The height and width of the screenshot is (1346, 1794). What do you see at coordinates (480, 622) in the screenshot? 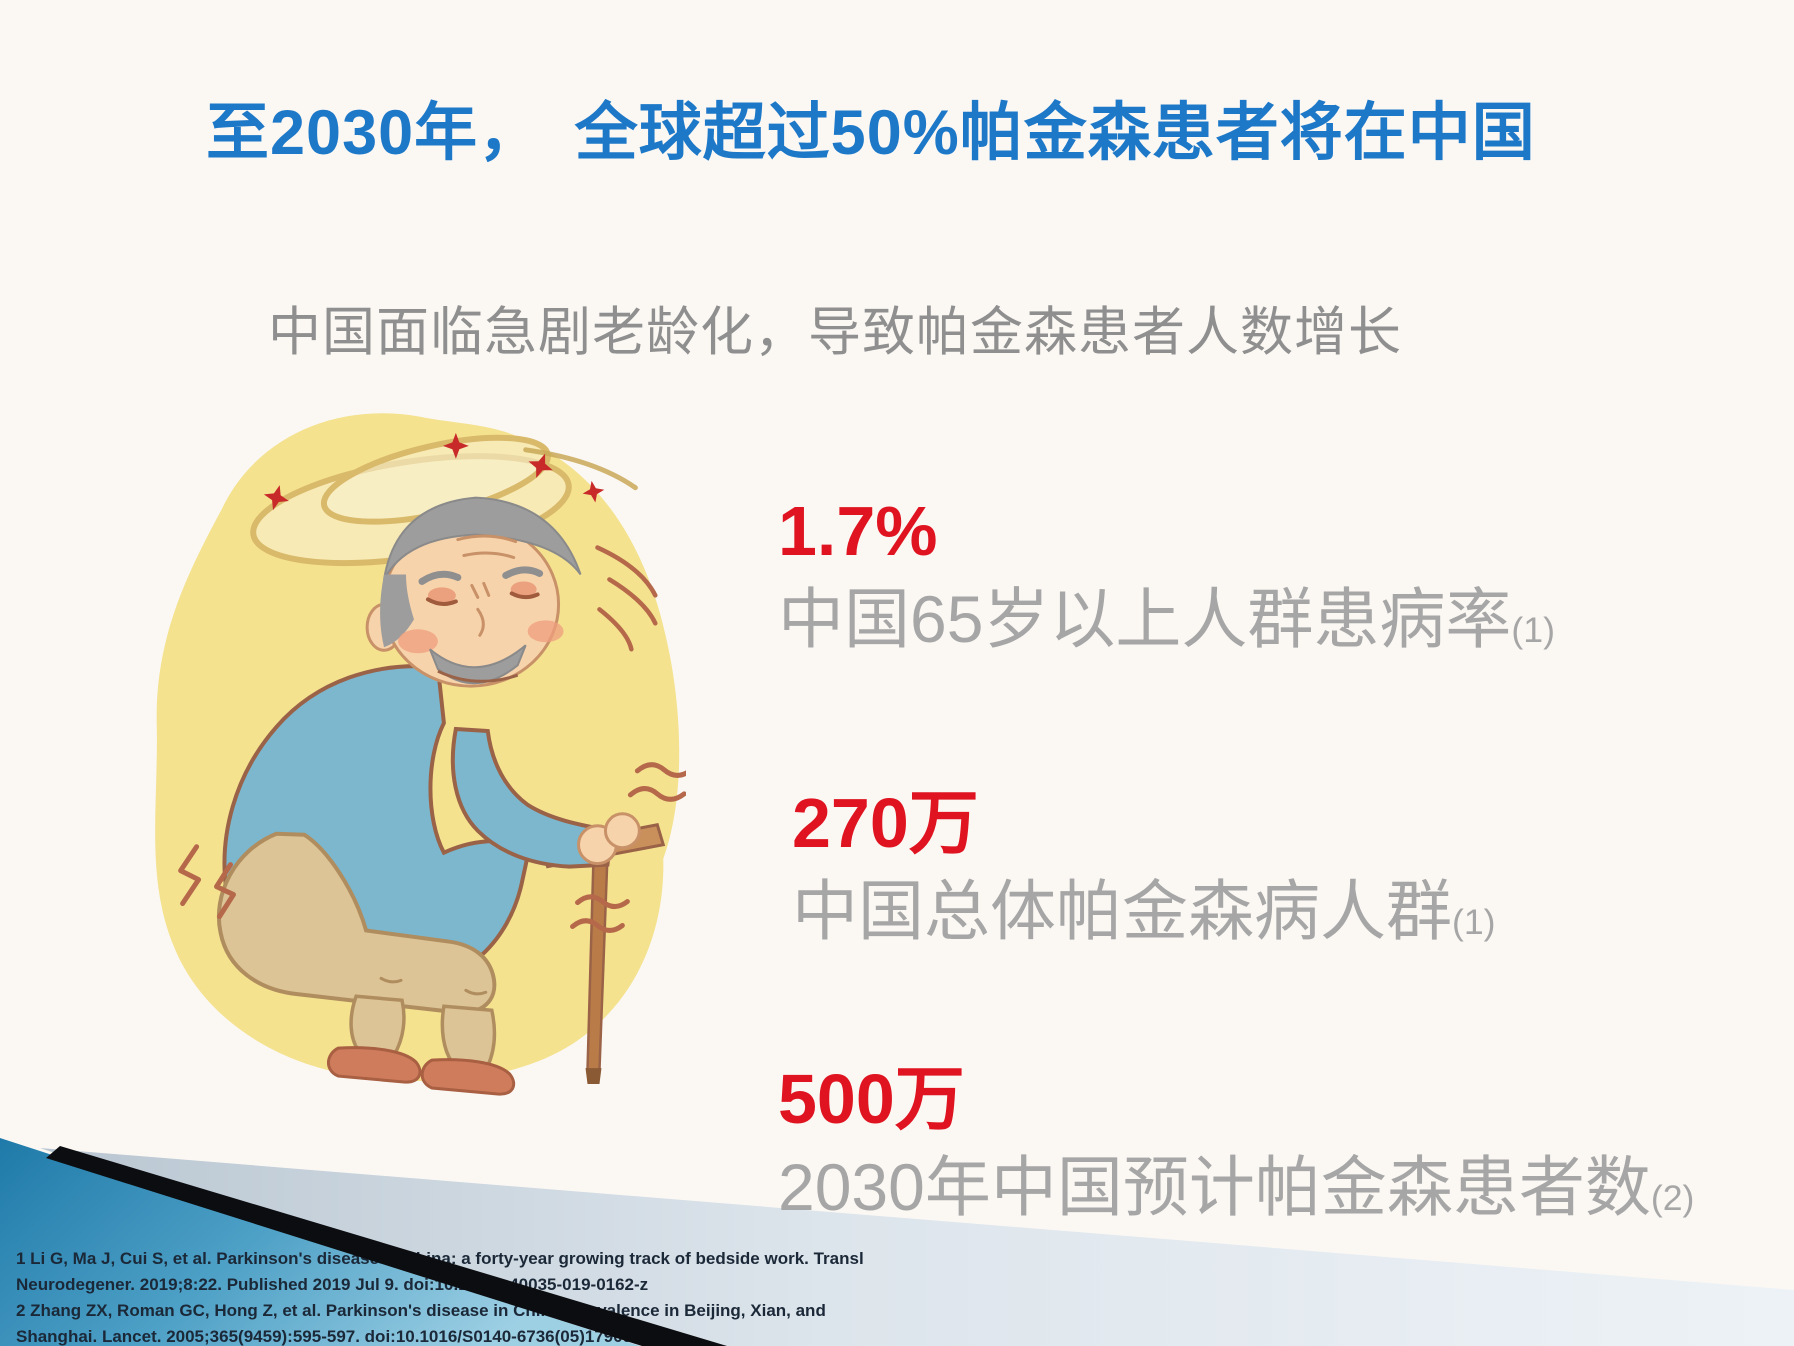
I see `nose` at bounding box center [480, 622].